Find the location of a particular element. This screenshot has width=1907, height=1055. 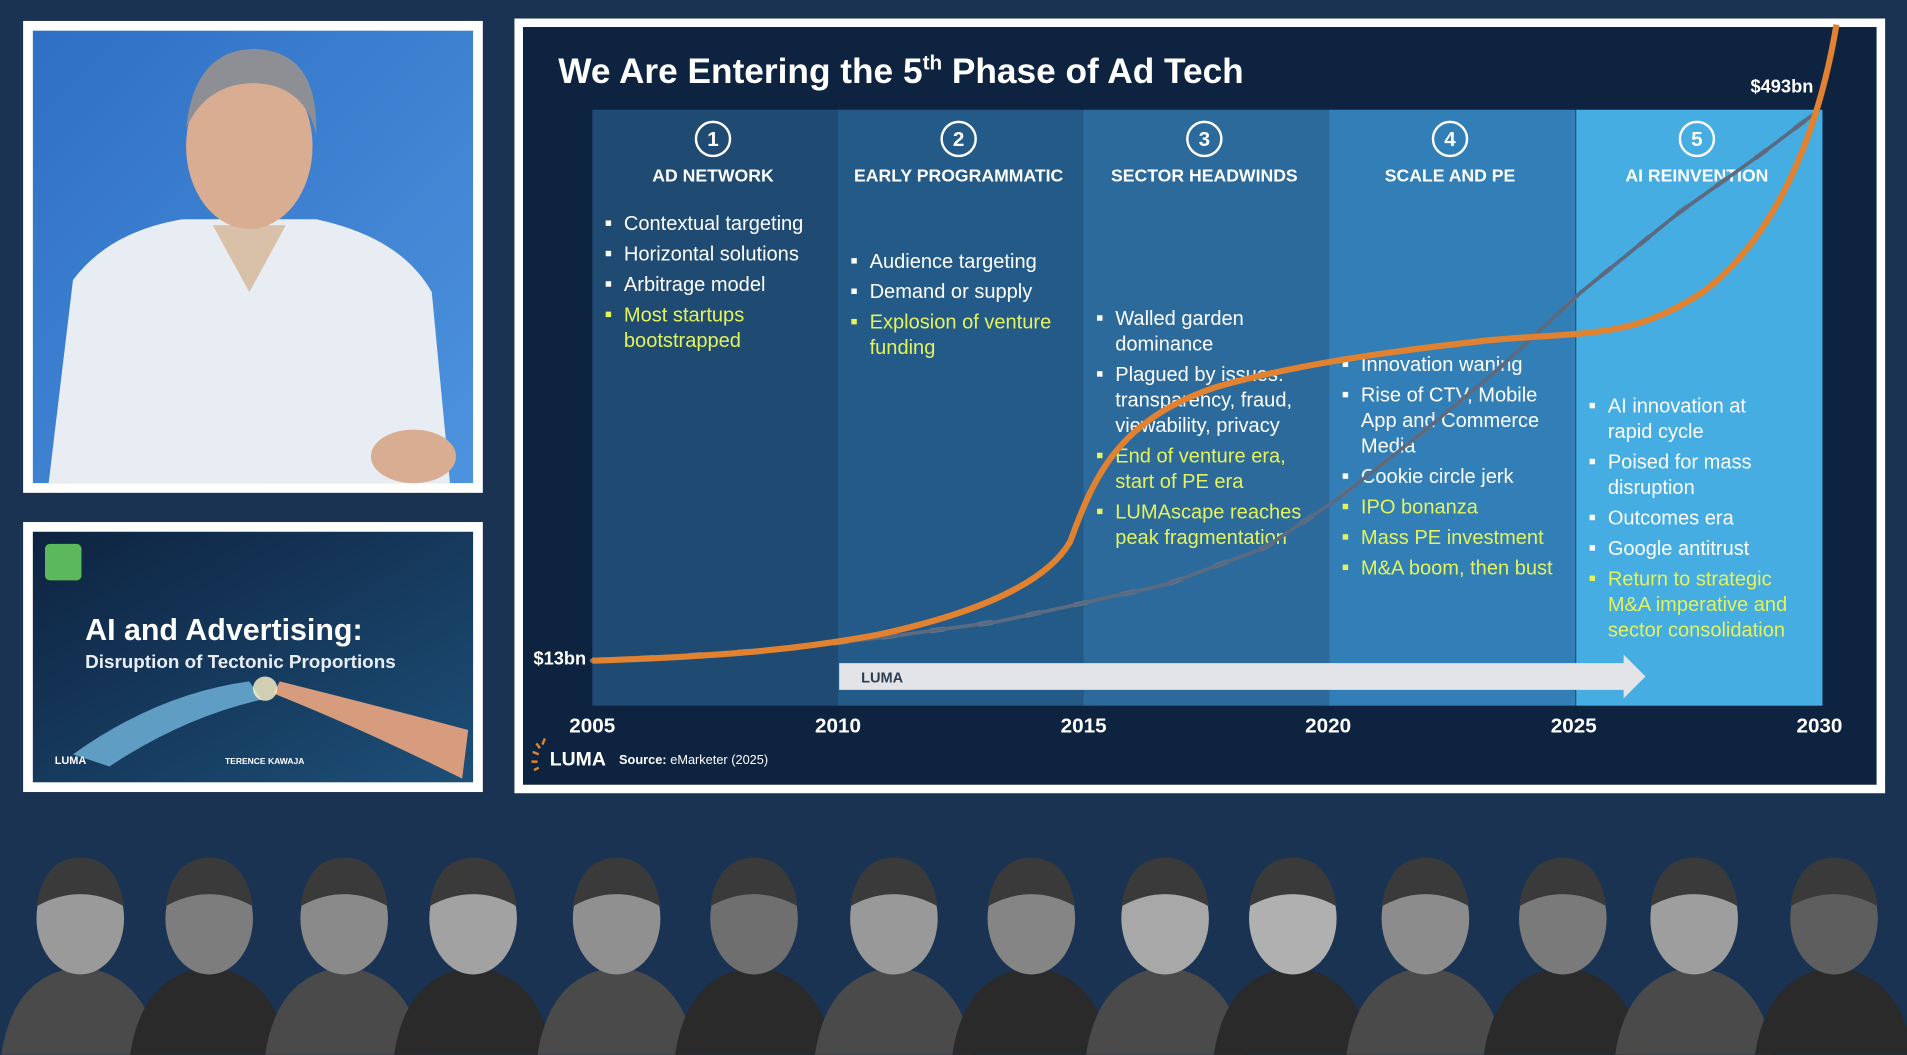

bullet-text: M&A boom, then bust is located at coordinates (1457, 568).